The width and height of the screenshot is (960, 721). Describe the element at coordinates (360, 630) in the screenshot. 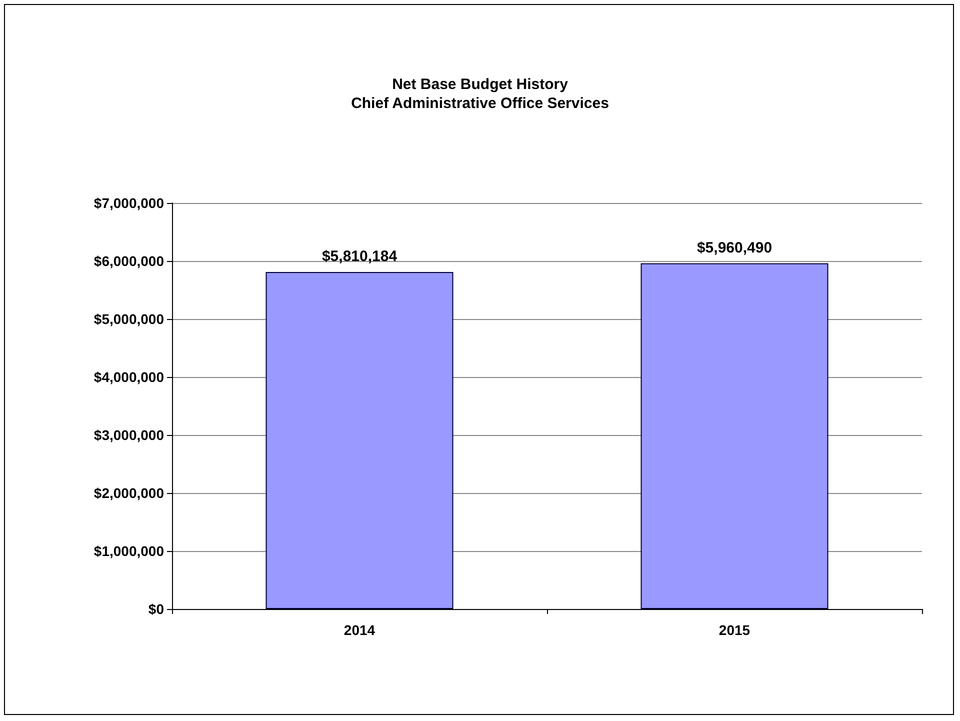

I see `x-tick-label: 2014` at that location.